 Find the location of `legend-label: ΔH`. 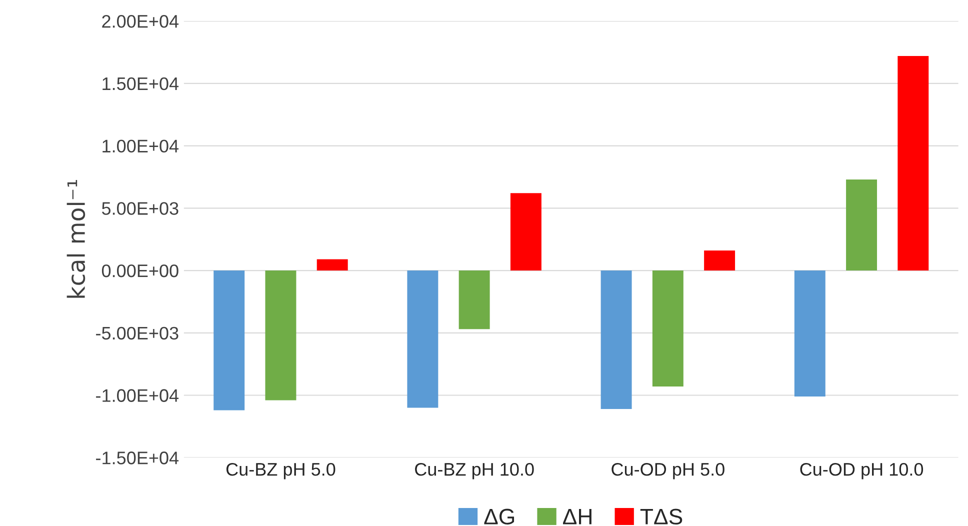

legend-label: ΔH is located at coordinates (577, 516).